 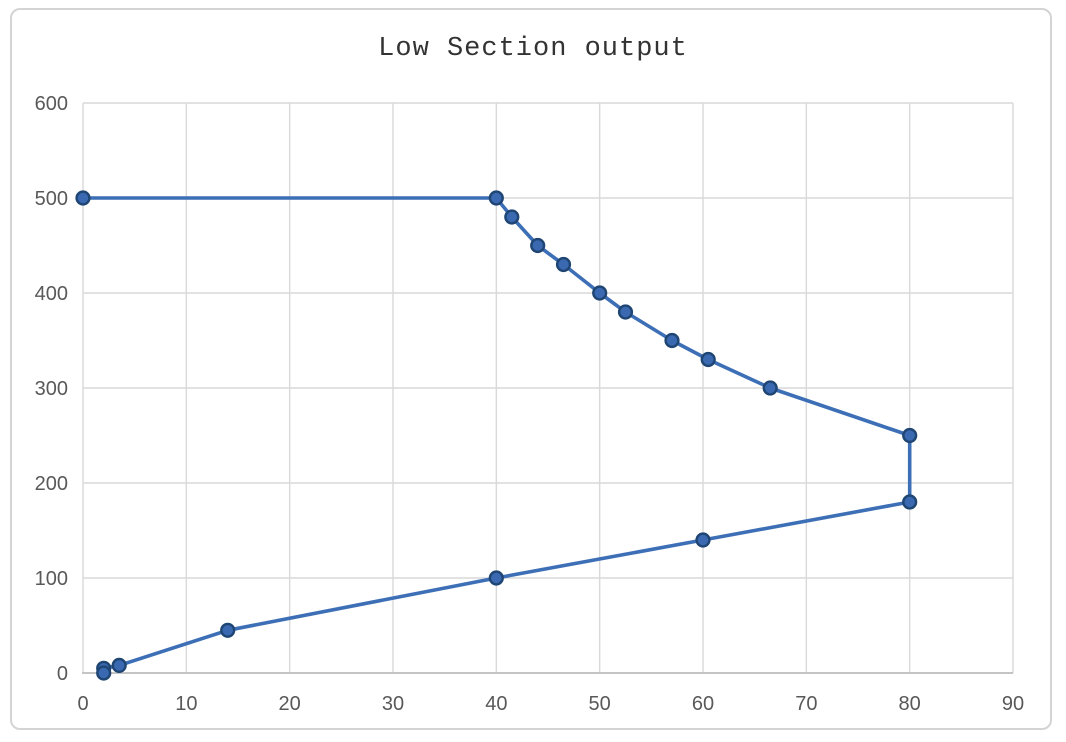 What do you see at coordinates (51, 294) in the screenshot?
I see `y-tick-label: 400` at bounding box center [51, 294].